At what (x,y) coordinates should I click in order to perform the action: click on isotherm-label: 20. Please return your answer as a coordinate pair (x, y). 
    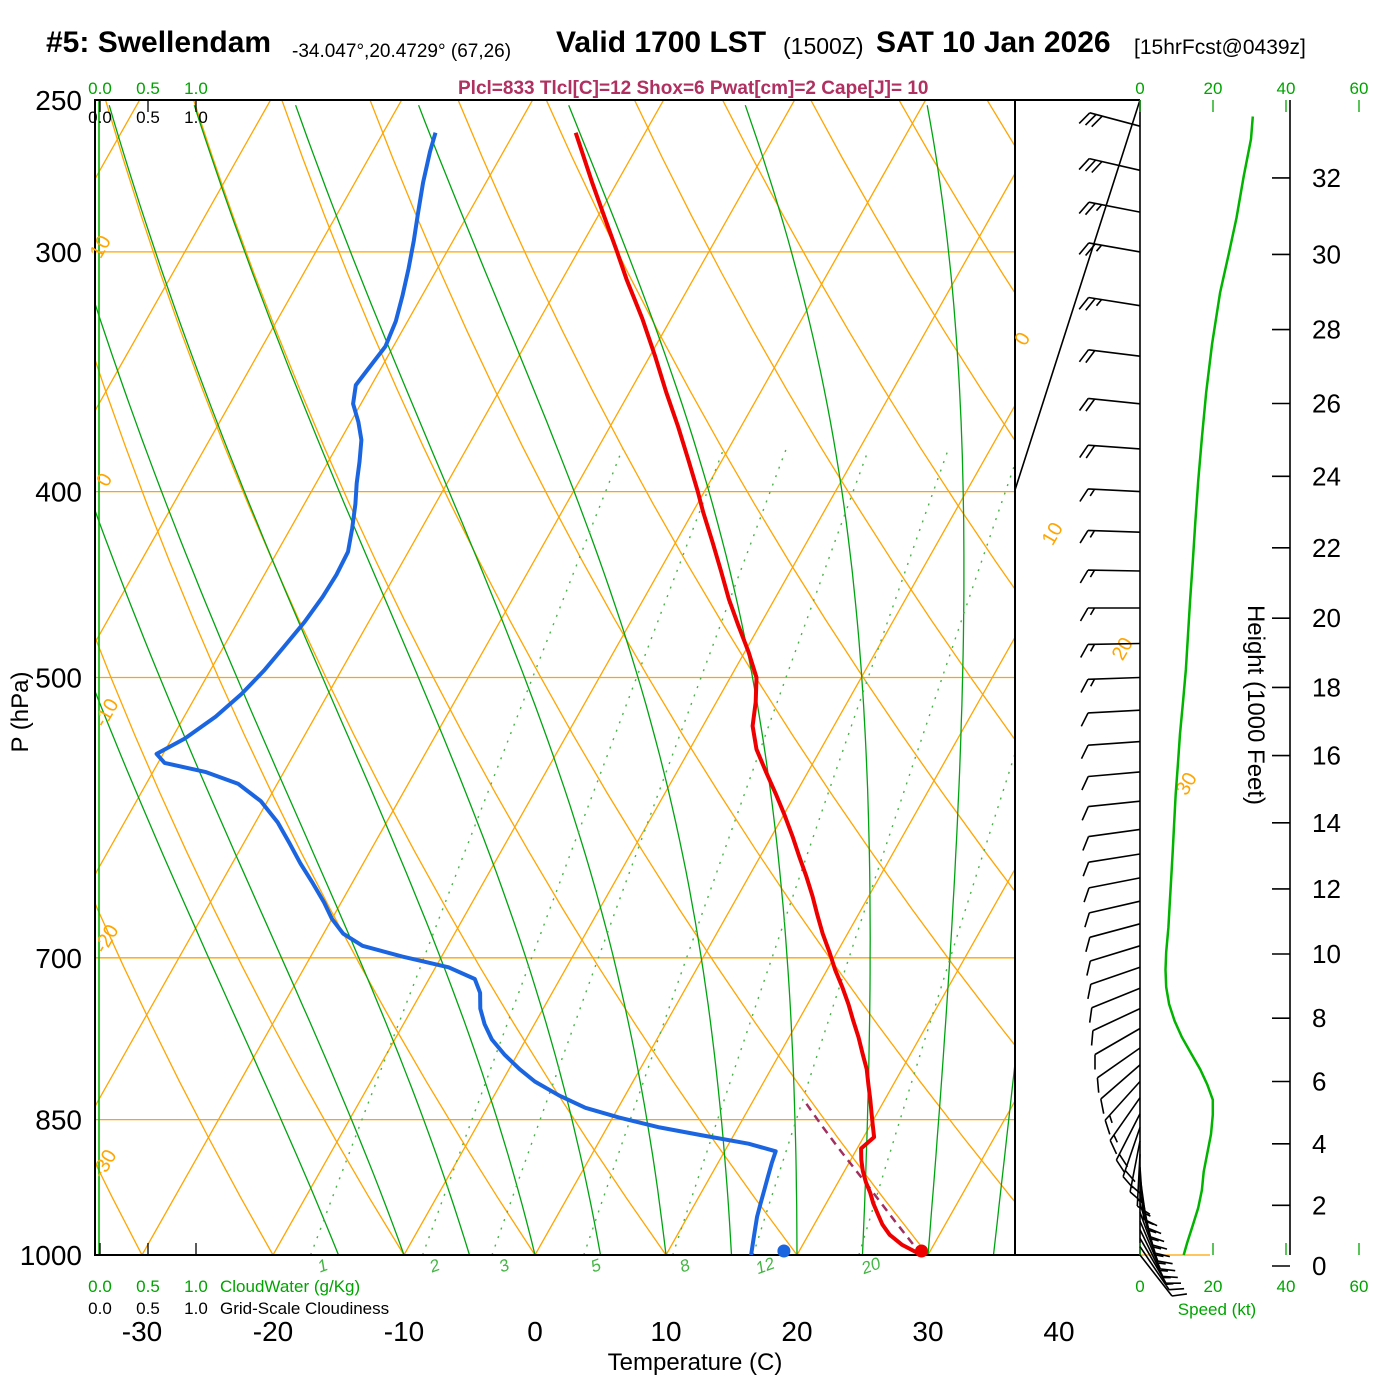
    Looking at the image, I should click on (1123, 649).